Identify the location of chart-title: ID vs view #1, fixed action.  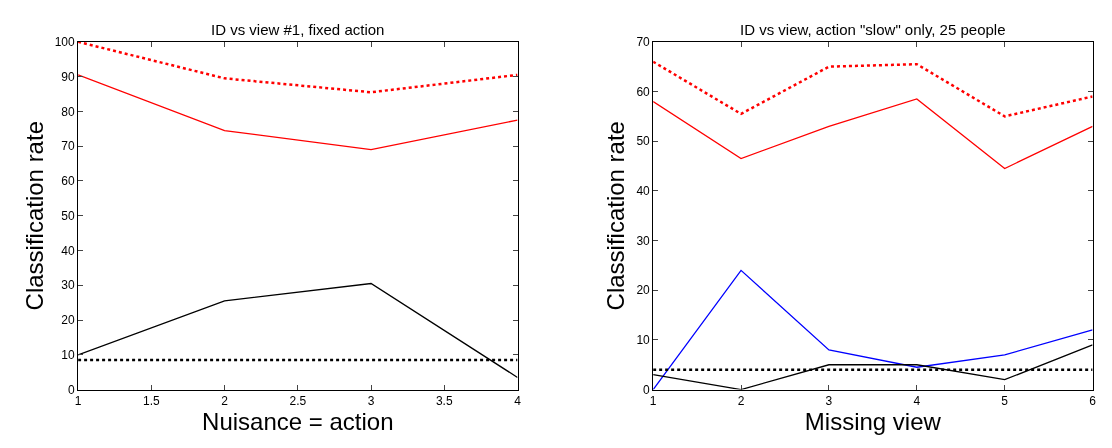
(298, 29).